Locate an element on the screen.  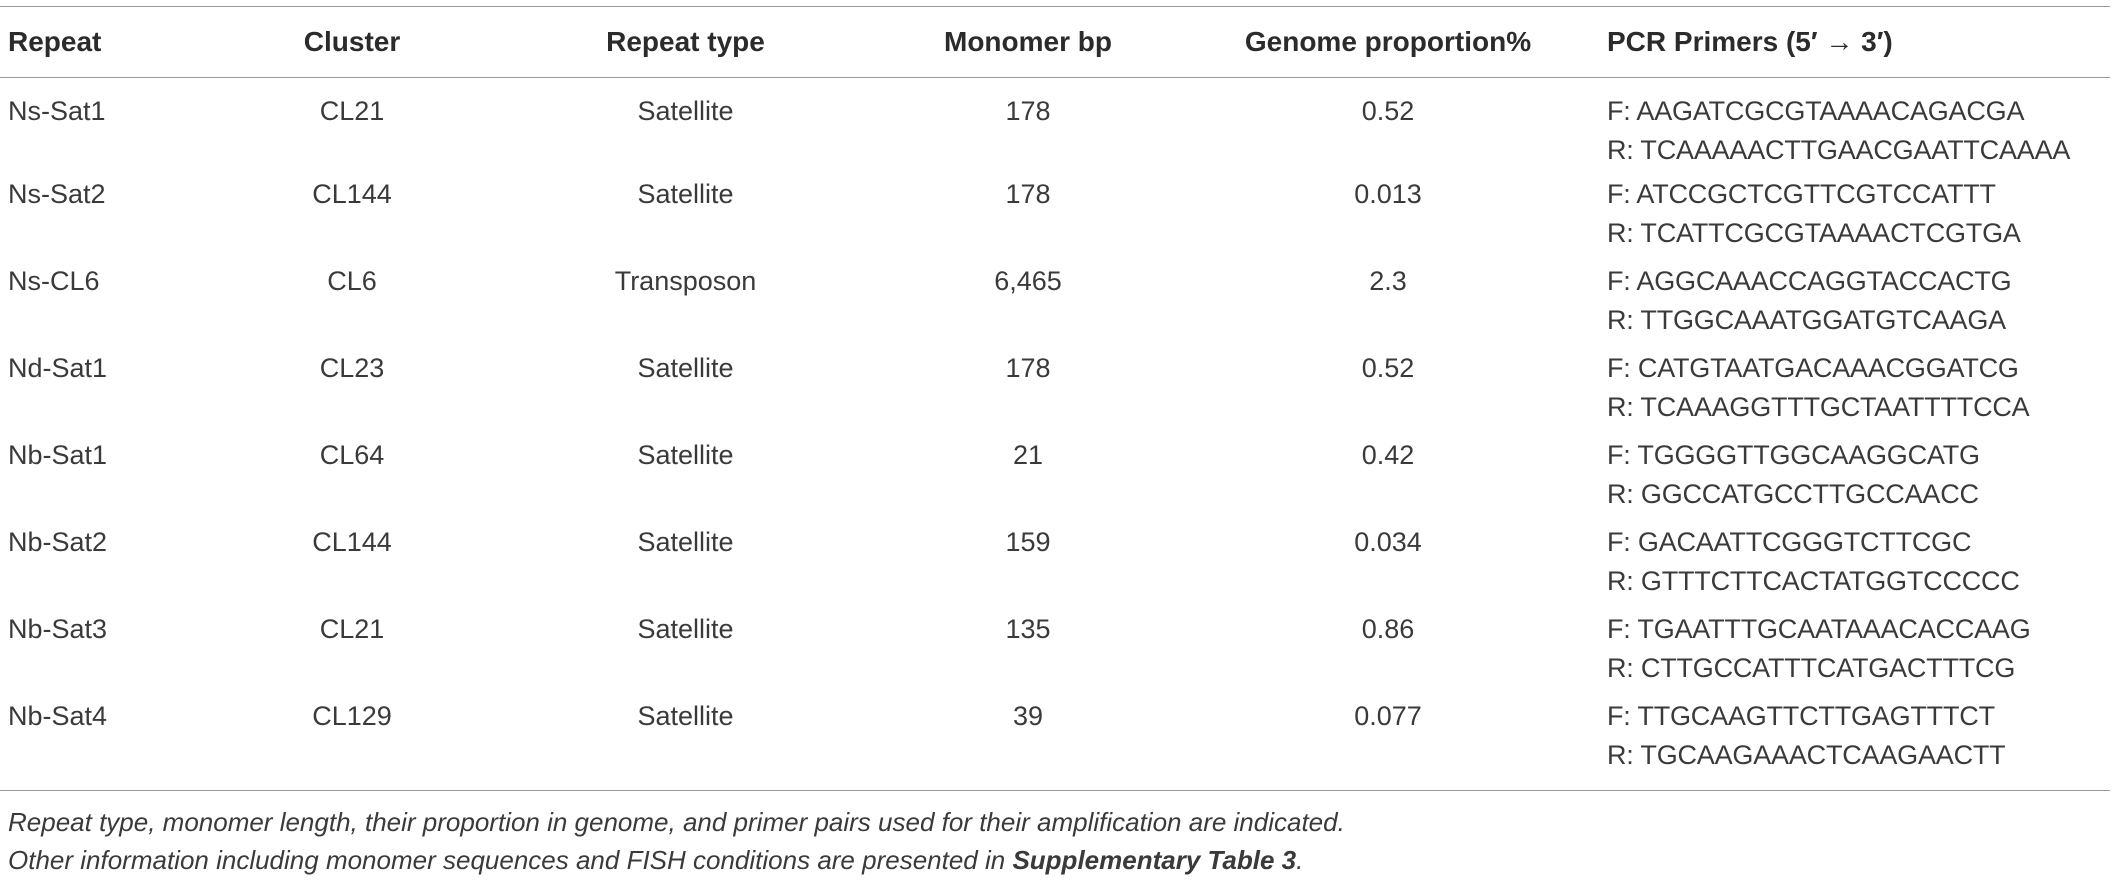
primer-forward: F: TGAATTTGCAATAAACACCAAG is located at coordinates (1819, 629).